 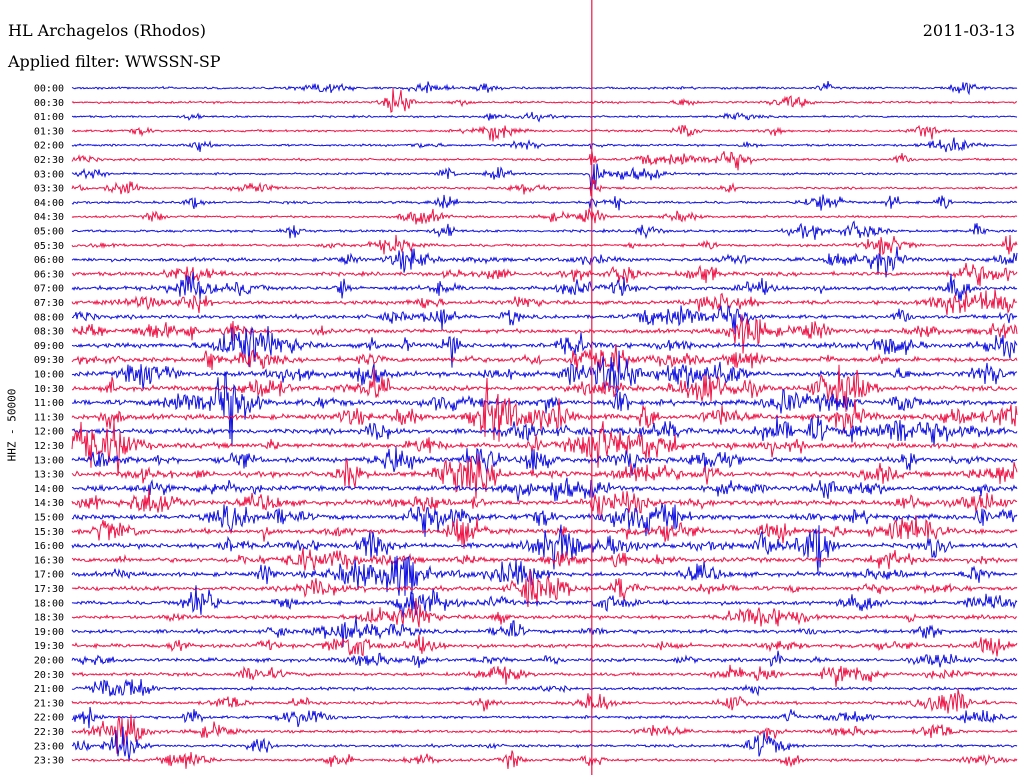 What do you see at coordinates (49, 317) in the screenshot?
I see `time-tick-label: 08:00` at bounding box center [49, 317].